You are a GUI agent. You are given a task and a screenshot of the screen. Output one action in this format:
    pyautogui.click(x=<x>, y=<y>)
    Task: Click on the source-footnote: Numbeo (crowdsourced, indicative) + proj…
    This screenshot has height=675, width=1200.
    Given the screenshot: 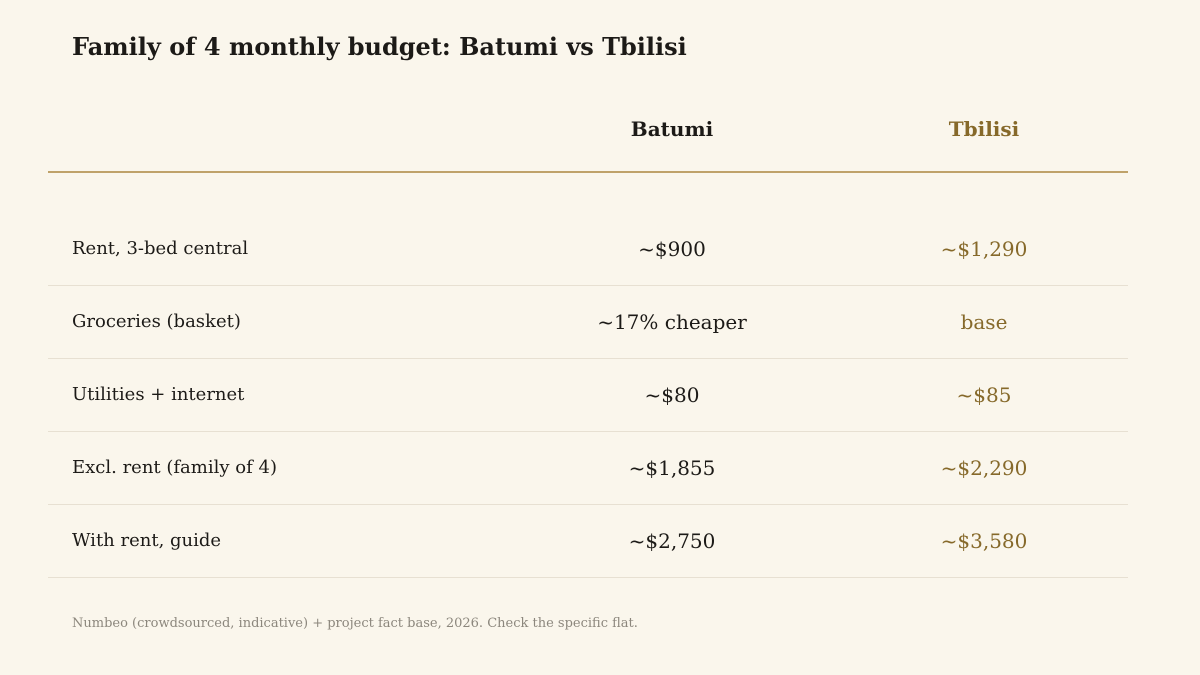 What is the action you would take?
    pyautogui.click(x=355, y=623)
    